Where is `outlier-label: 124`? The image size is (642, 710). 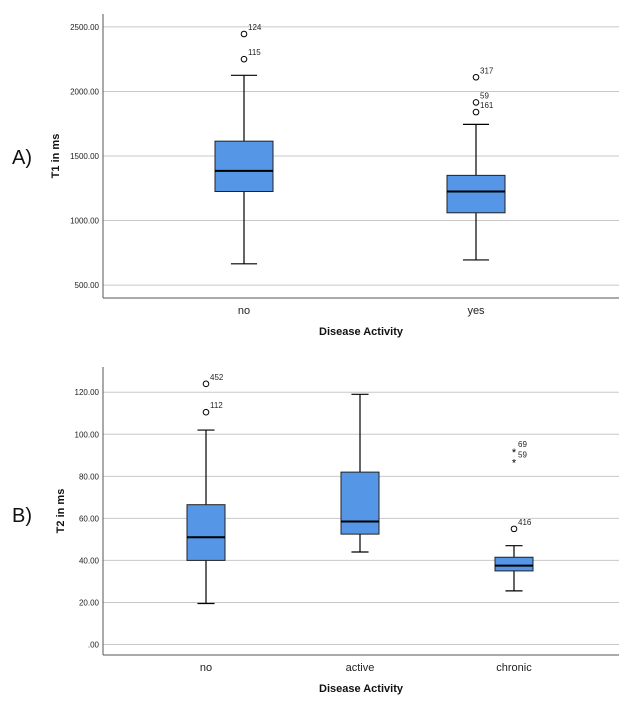 outlier-label: 124 is located at coordinates (255, 27).